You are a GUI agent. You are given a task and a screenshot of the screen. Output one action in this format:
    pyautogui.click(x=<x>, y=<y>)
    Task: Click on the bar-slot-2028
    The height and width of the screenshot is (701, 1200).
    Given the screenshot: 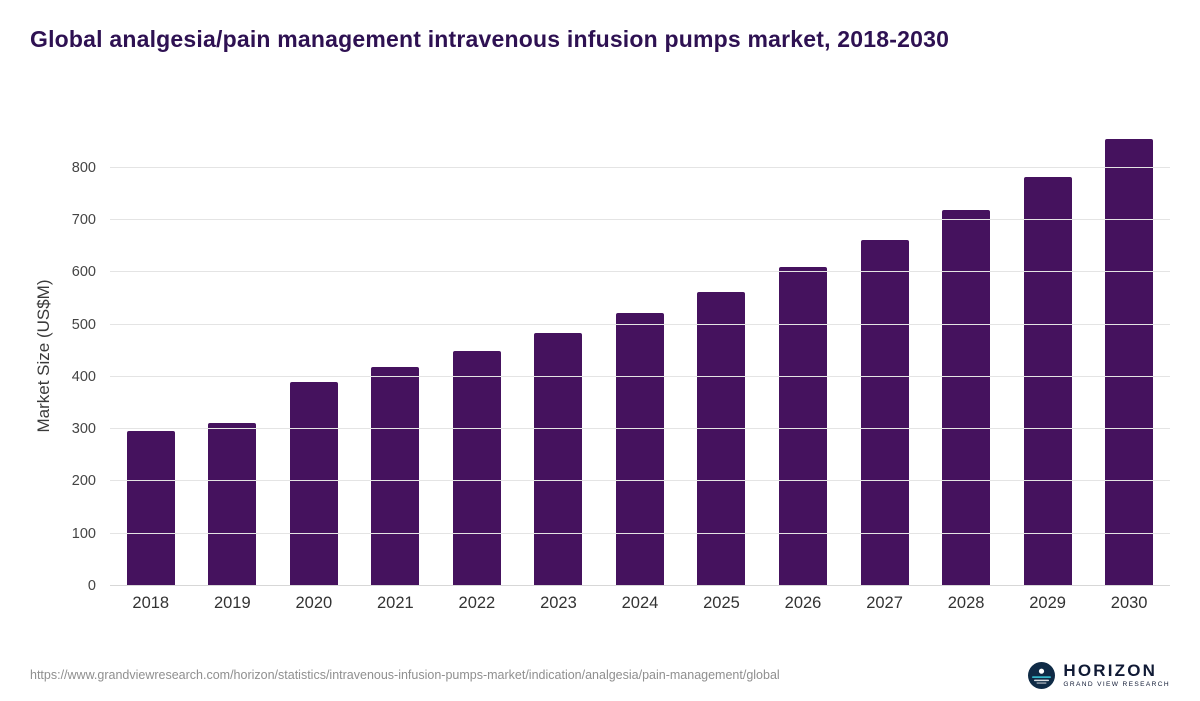 What is the action you would take?
    pyautogui.click(x=966, y=356)
    